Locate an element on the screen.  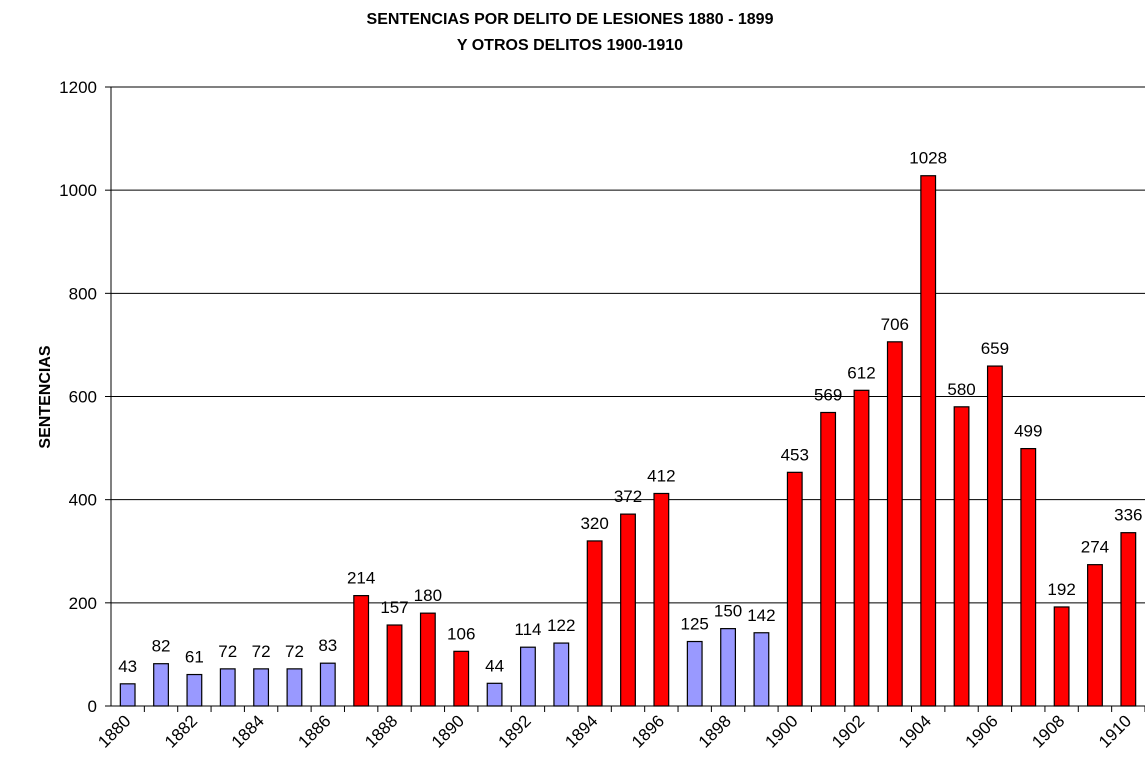
data-label: 83 is located at coordinates (327, 645).